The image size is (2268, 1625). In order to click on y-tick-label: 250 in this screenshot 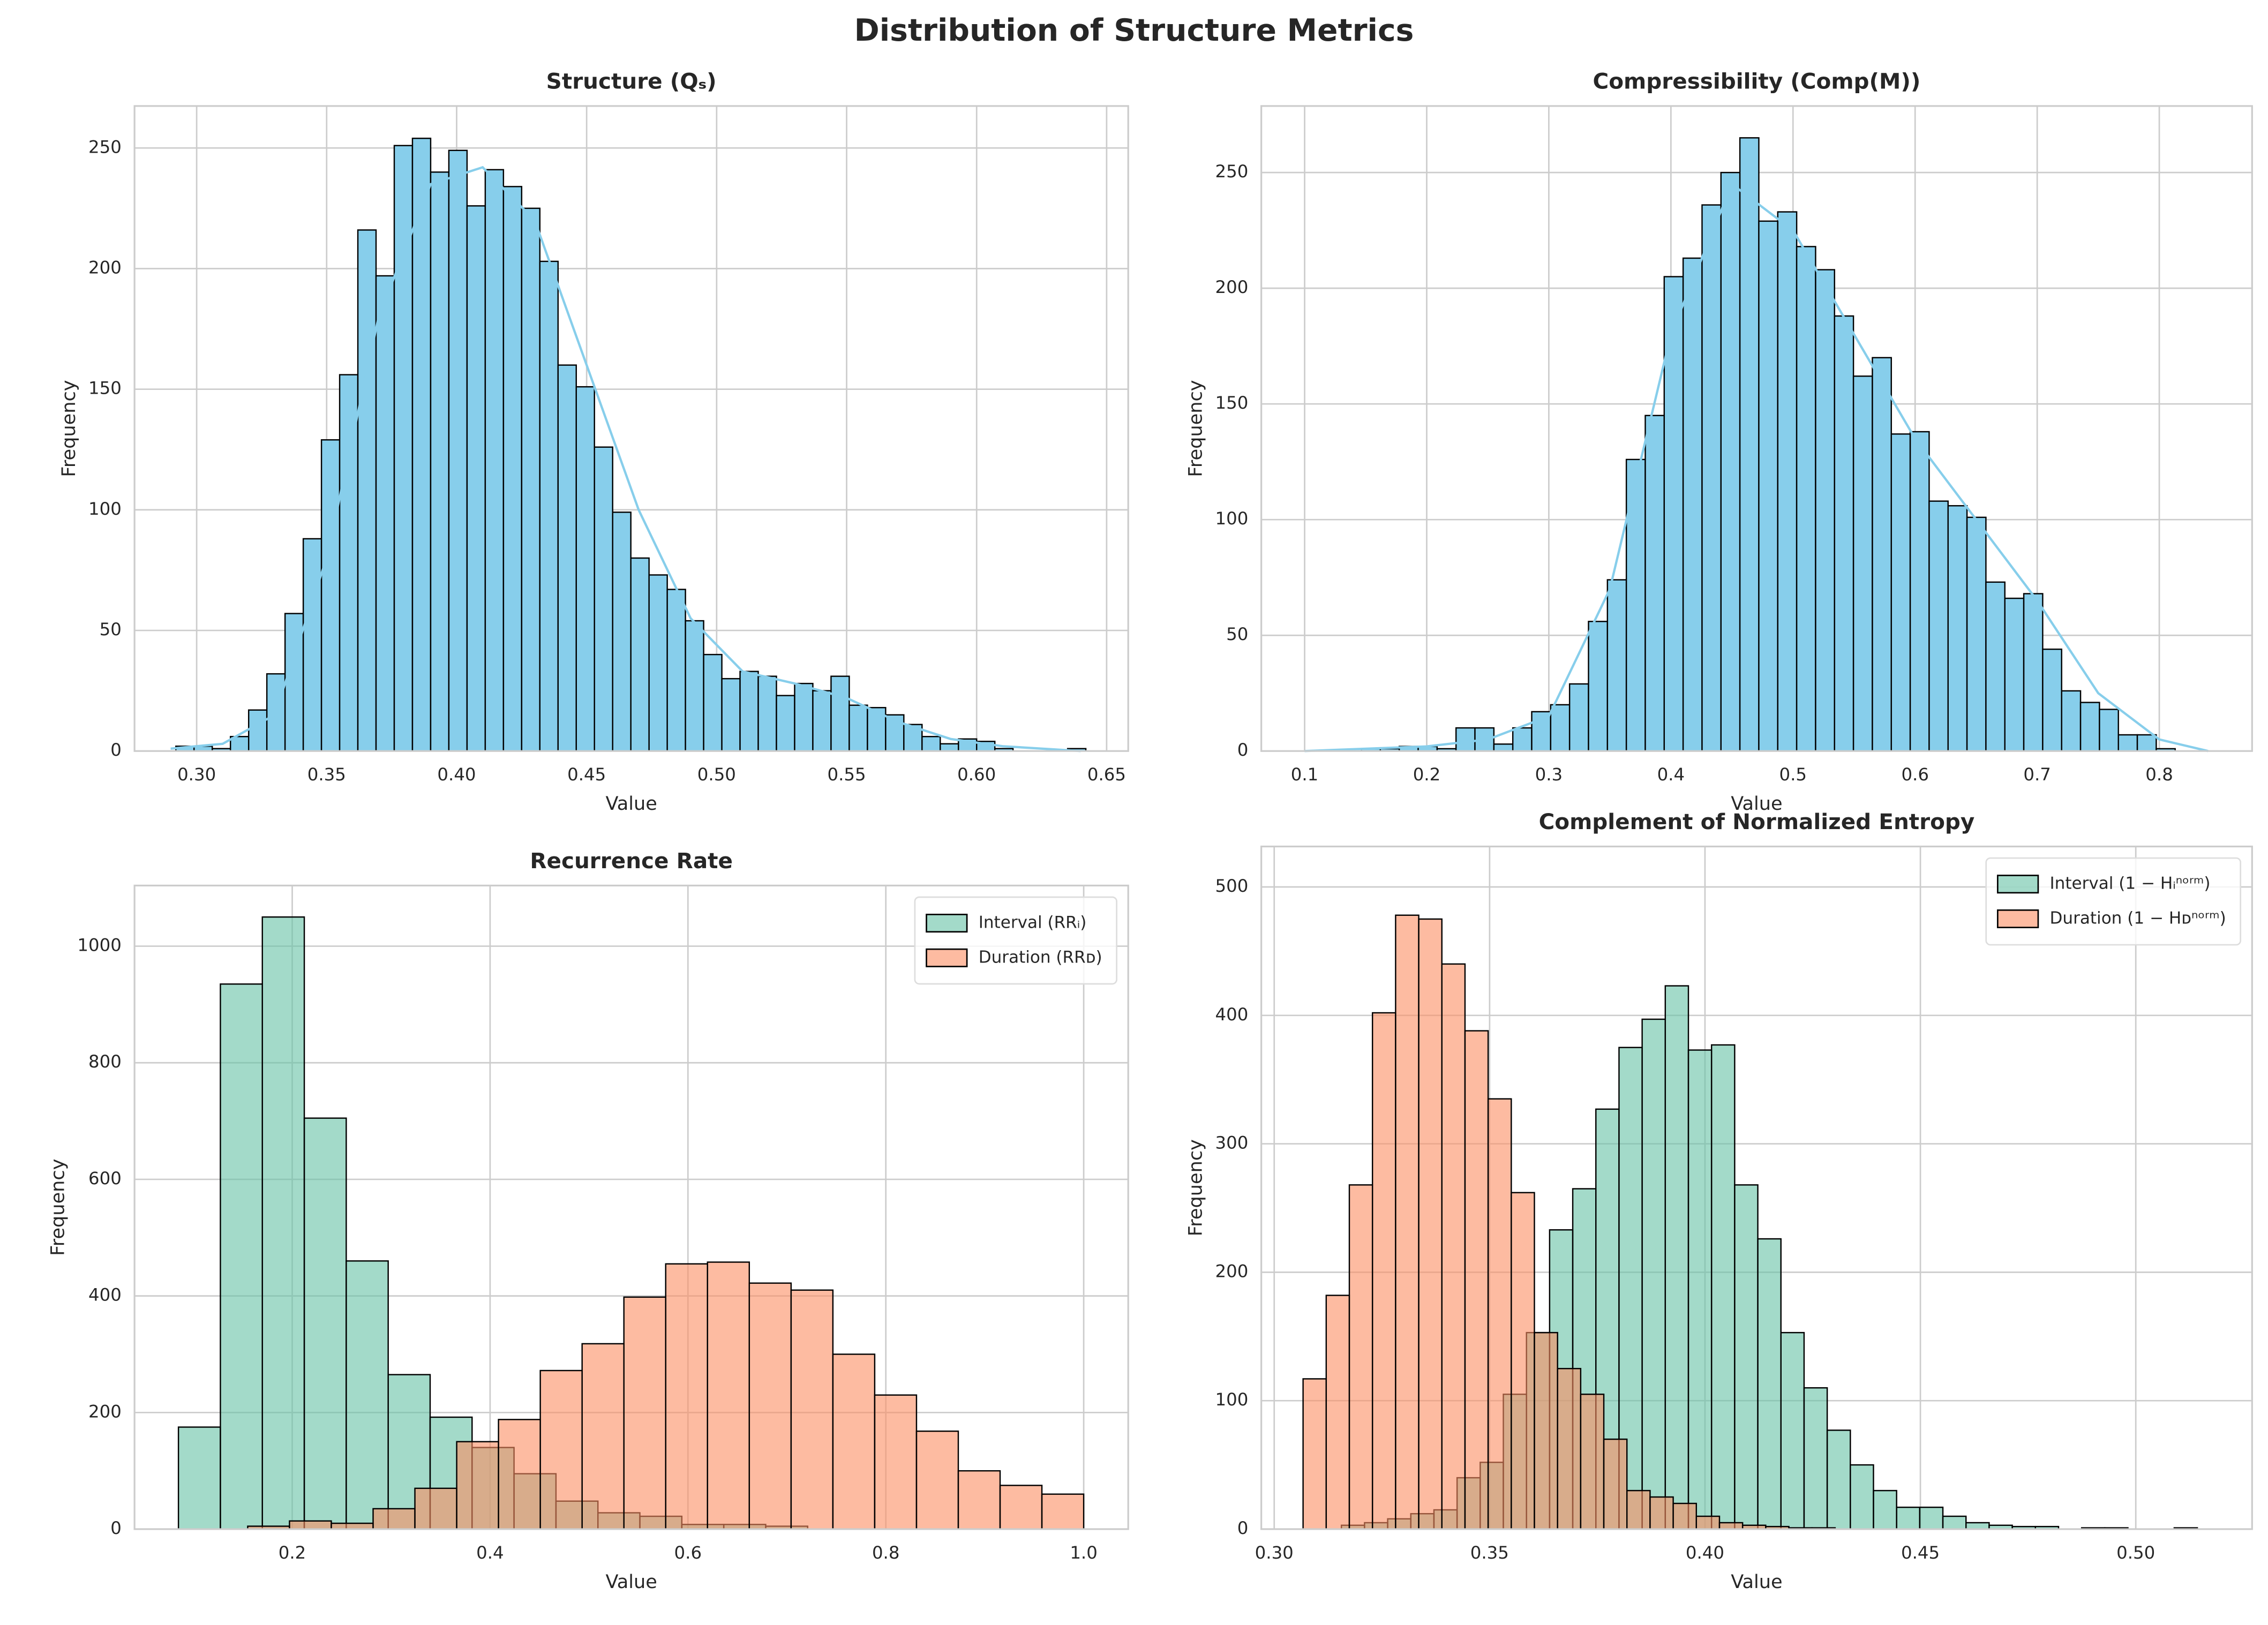, I will do `click(1231, 171)`.